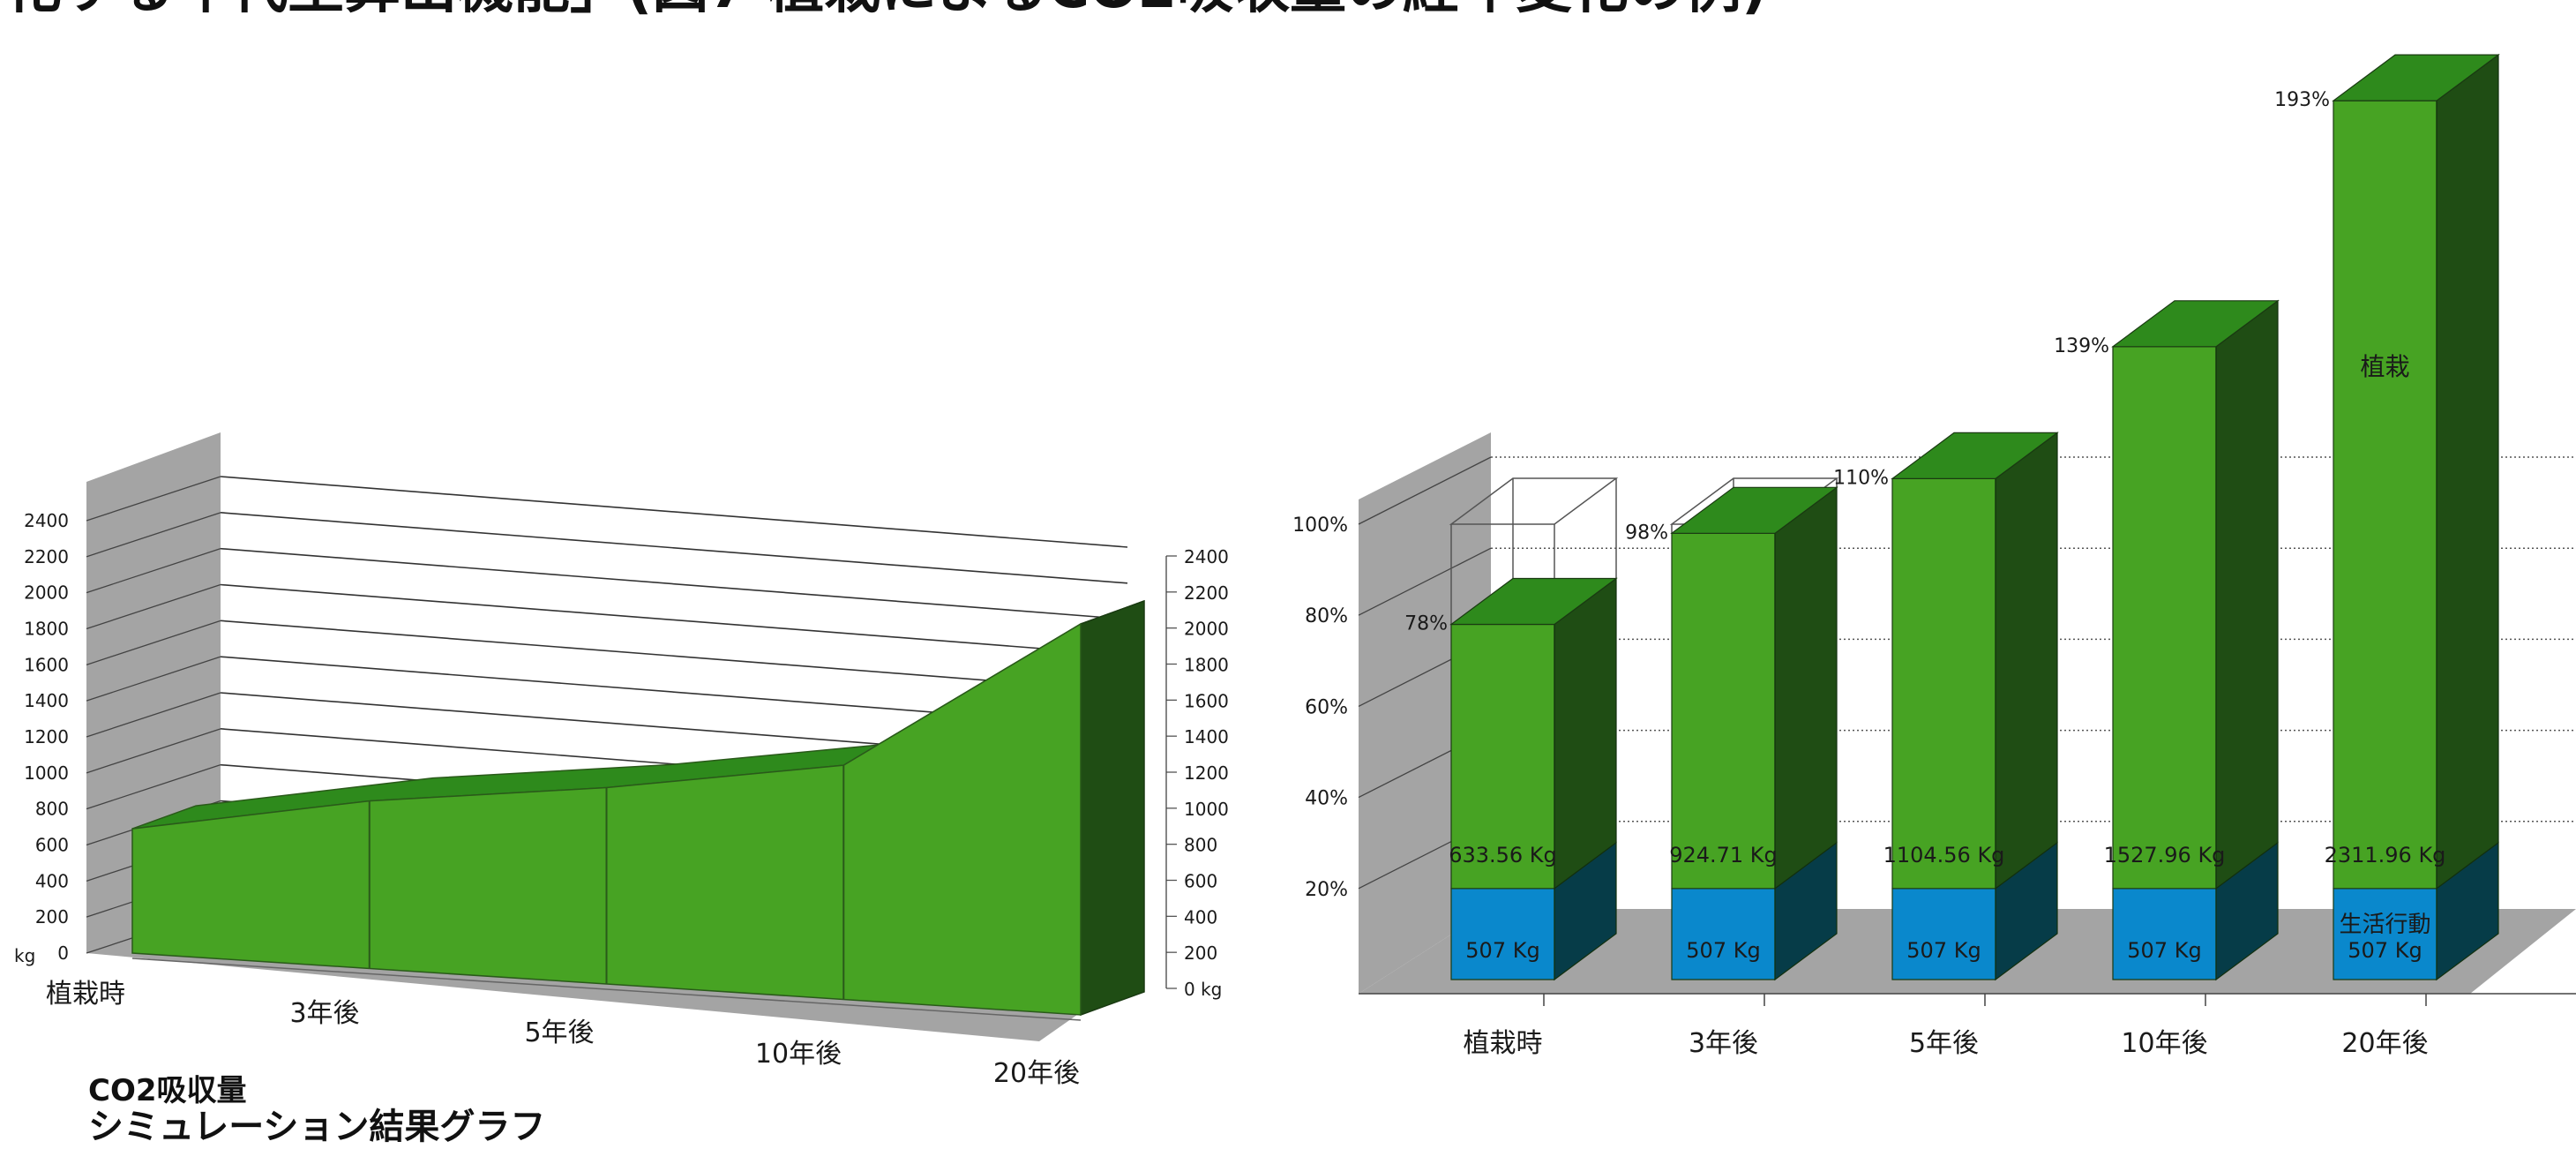  What do you see at coordinates (1201, 953) in the screenshot?
I see `area-right-tick-label: 200` at bounding box center [1201, 953].